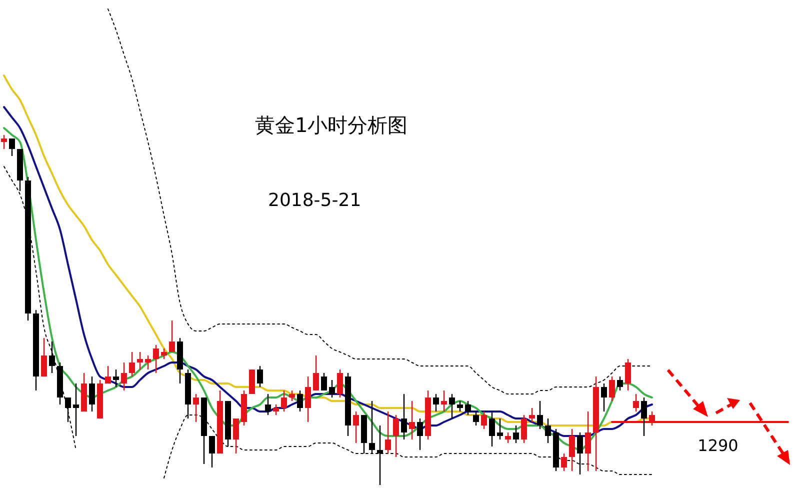 The height and width of the screenshot is (497, 799). Describe the element at coordinates (331, 125) in the screenshot. I see `chart-title: 黄金1小时分析图` at that location.